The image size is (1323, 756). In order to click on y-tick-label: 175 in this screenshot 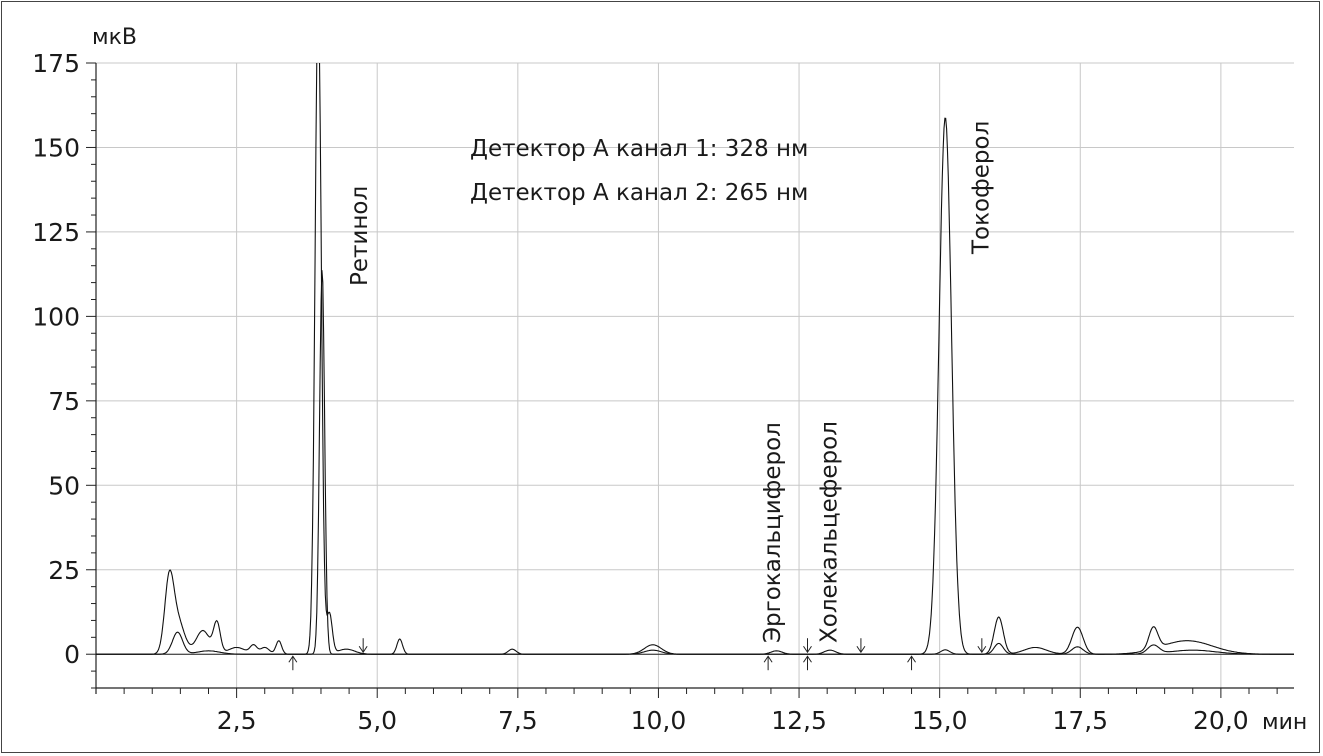, I will do `click(56, 63)`.